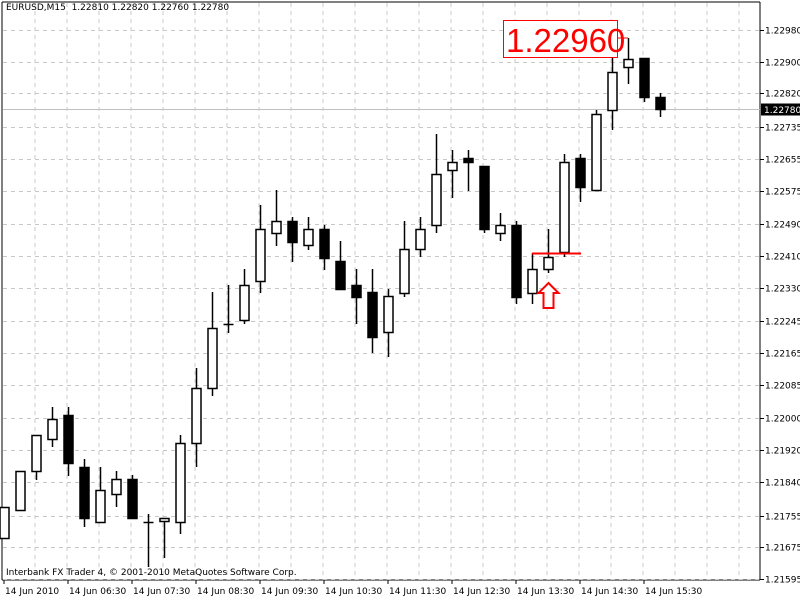  What do you see at coordinates (417, 592) in the screenshot?
I see `time-tick-label: 14 Jun 11:30` at bounding box center [417, 592].